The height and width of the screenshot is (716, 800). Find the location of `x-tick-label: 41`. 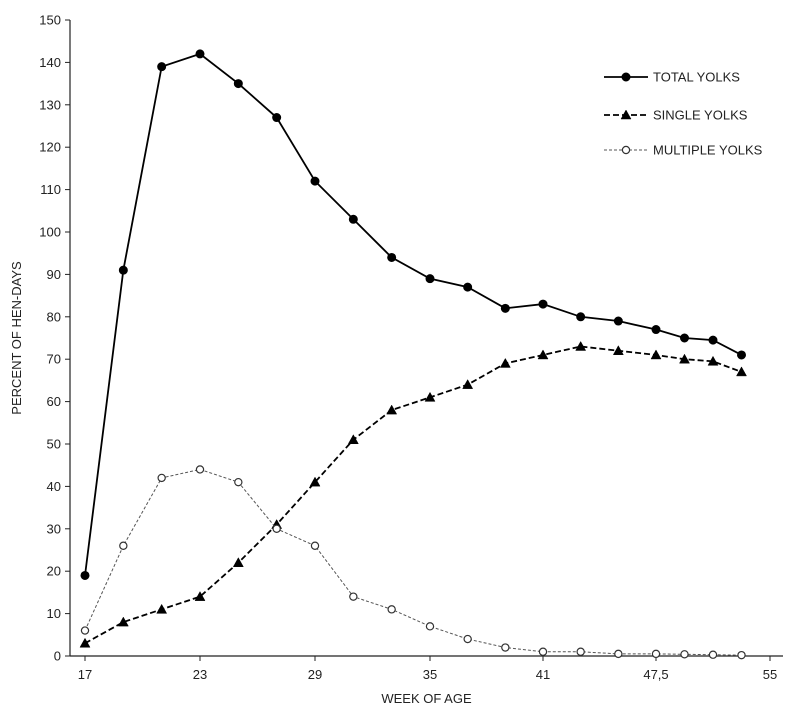

x-tick-label: 41 is located at coordinates (543, 674).